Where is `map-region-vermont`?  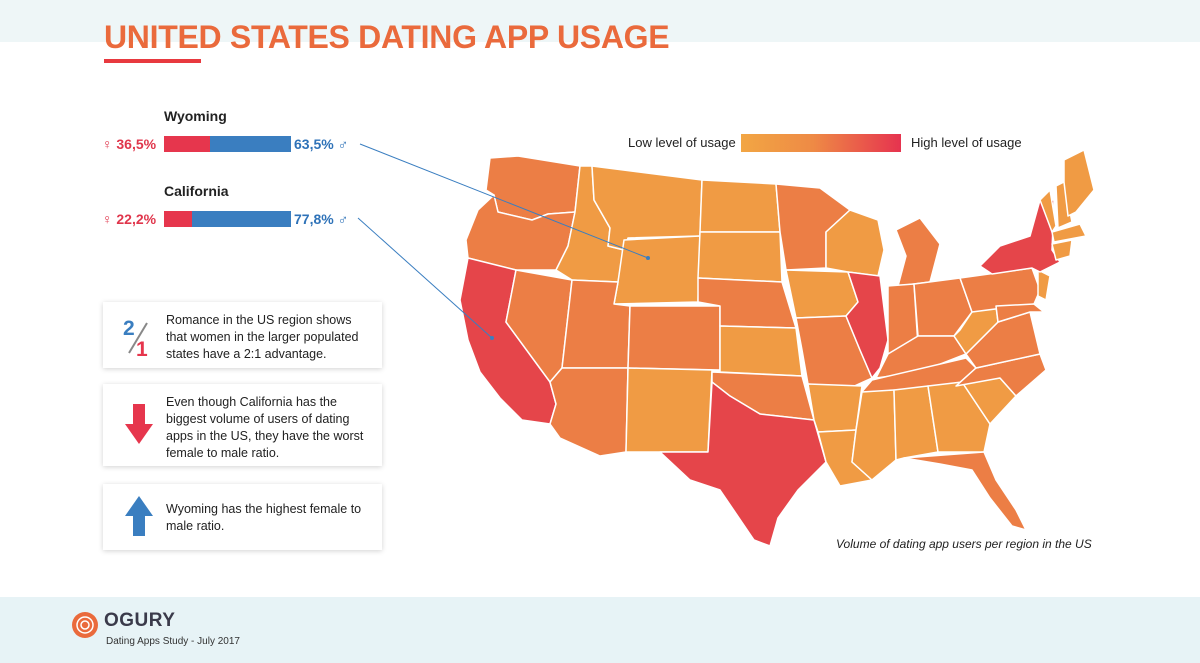
map-region-vermont is located at coordinates (1048, 211).